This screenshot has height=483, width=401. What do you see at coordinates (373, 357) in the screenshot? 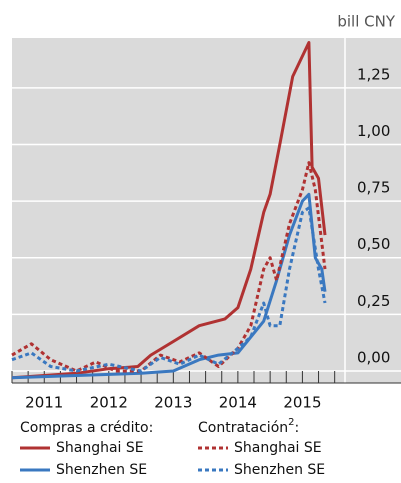
I see `y-tick-label: 0,00` at bounding box center [373, 357].